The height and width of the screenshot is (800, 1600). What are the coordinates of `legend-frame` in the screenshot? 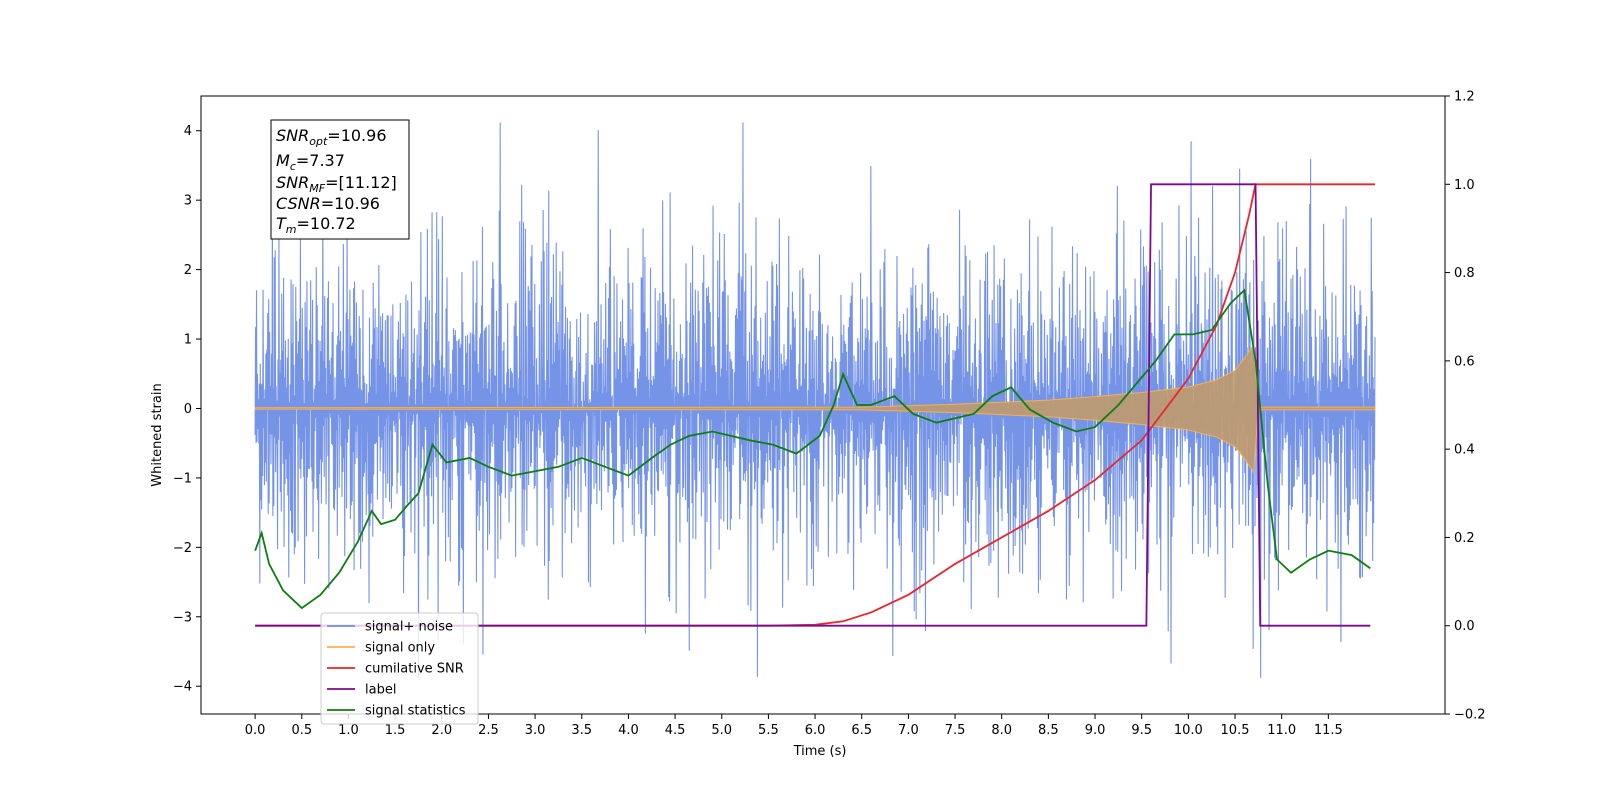 It's located at (399, 668).